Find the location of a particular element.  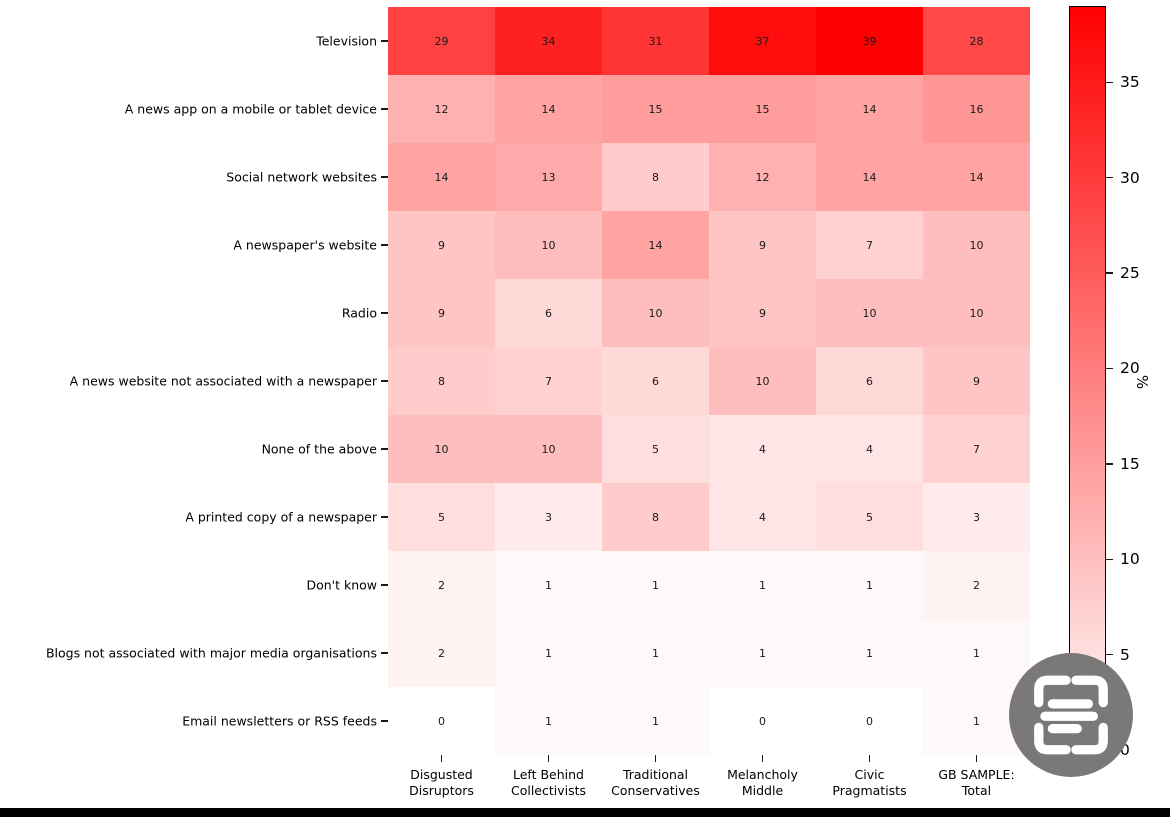

bottom-black-bar is located at coordinates (585, 812).